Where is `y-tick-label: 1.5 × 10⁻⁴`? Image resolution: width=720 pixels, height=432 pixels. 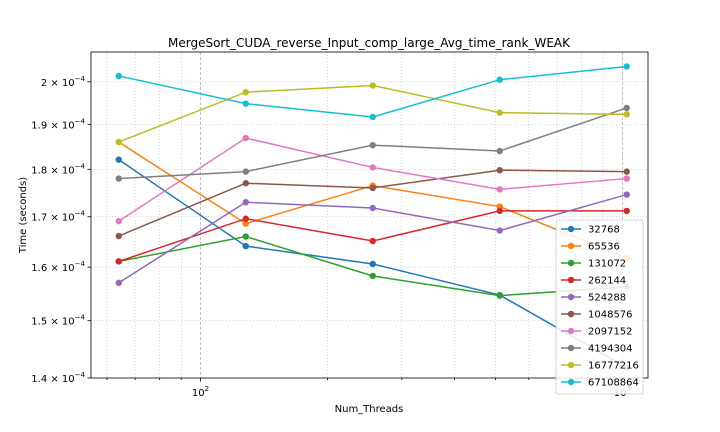 y-tick-label: 1.5 × 10⁻⁴ is located at coordinates (58, 321).